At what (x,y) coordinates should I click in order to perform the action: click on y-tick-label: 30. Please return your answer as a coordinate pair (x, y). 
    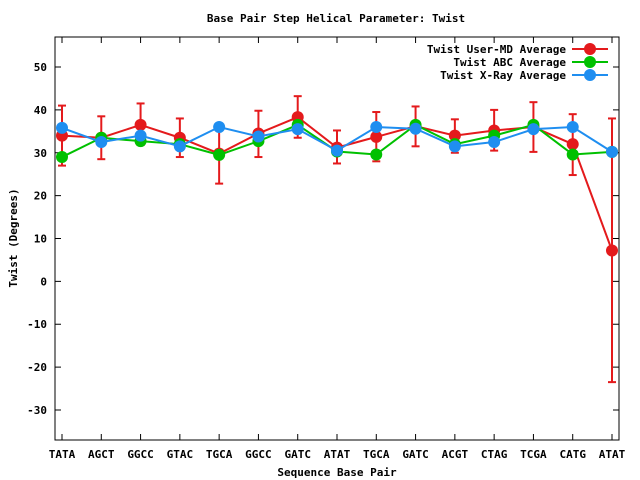
    Looking at the image, I should click on (40, 153).